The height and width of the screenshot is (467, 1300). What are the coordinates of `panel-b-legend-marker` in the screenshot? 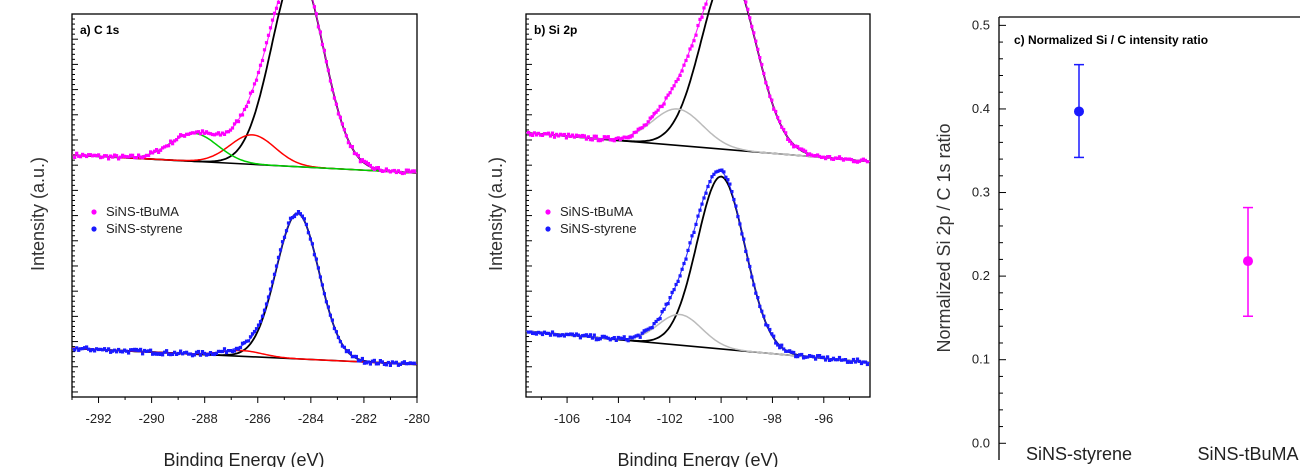 It's located at (548, 229).